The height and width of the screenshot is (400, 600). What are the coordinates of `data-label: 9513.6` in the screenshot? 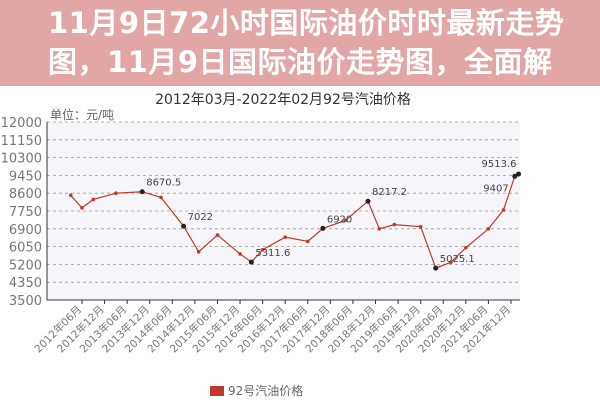 It's located at (499, 164).